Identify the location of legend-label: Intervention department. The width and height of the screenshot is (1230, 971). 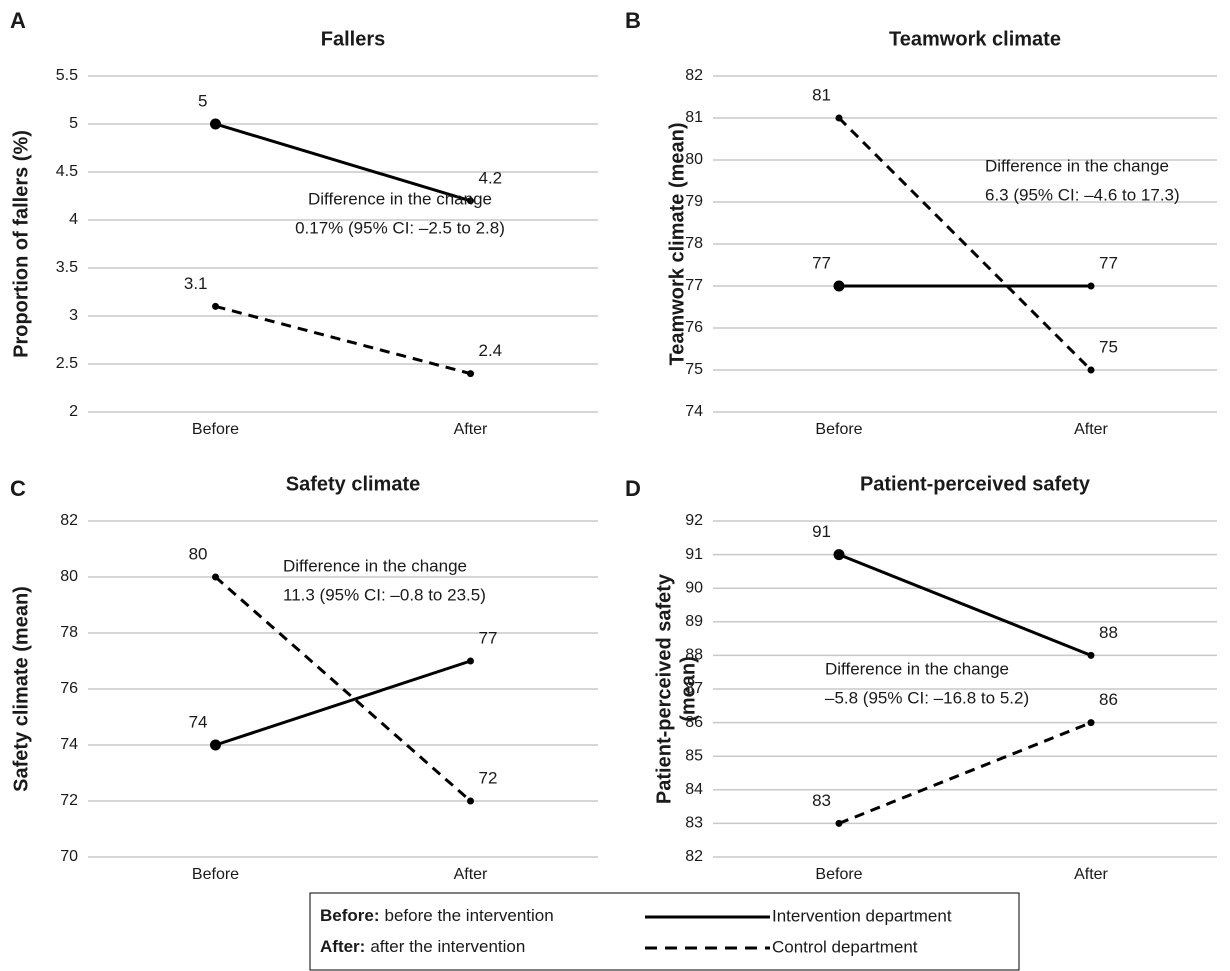
(862, 915).